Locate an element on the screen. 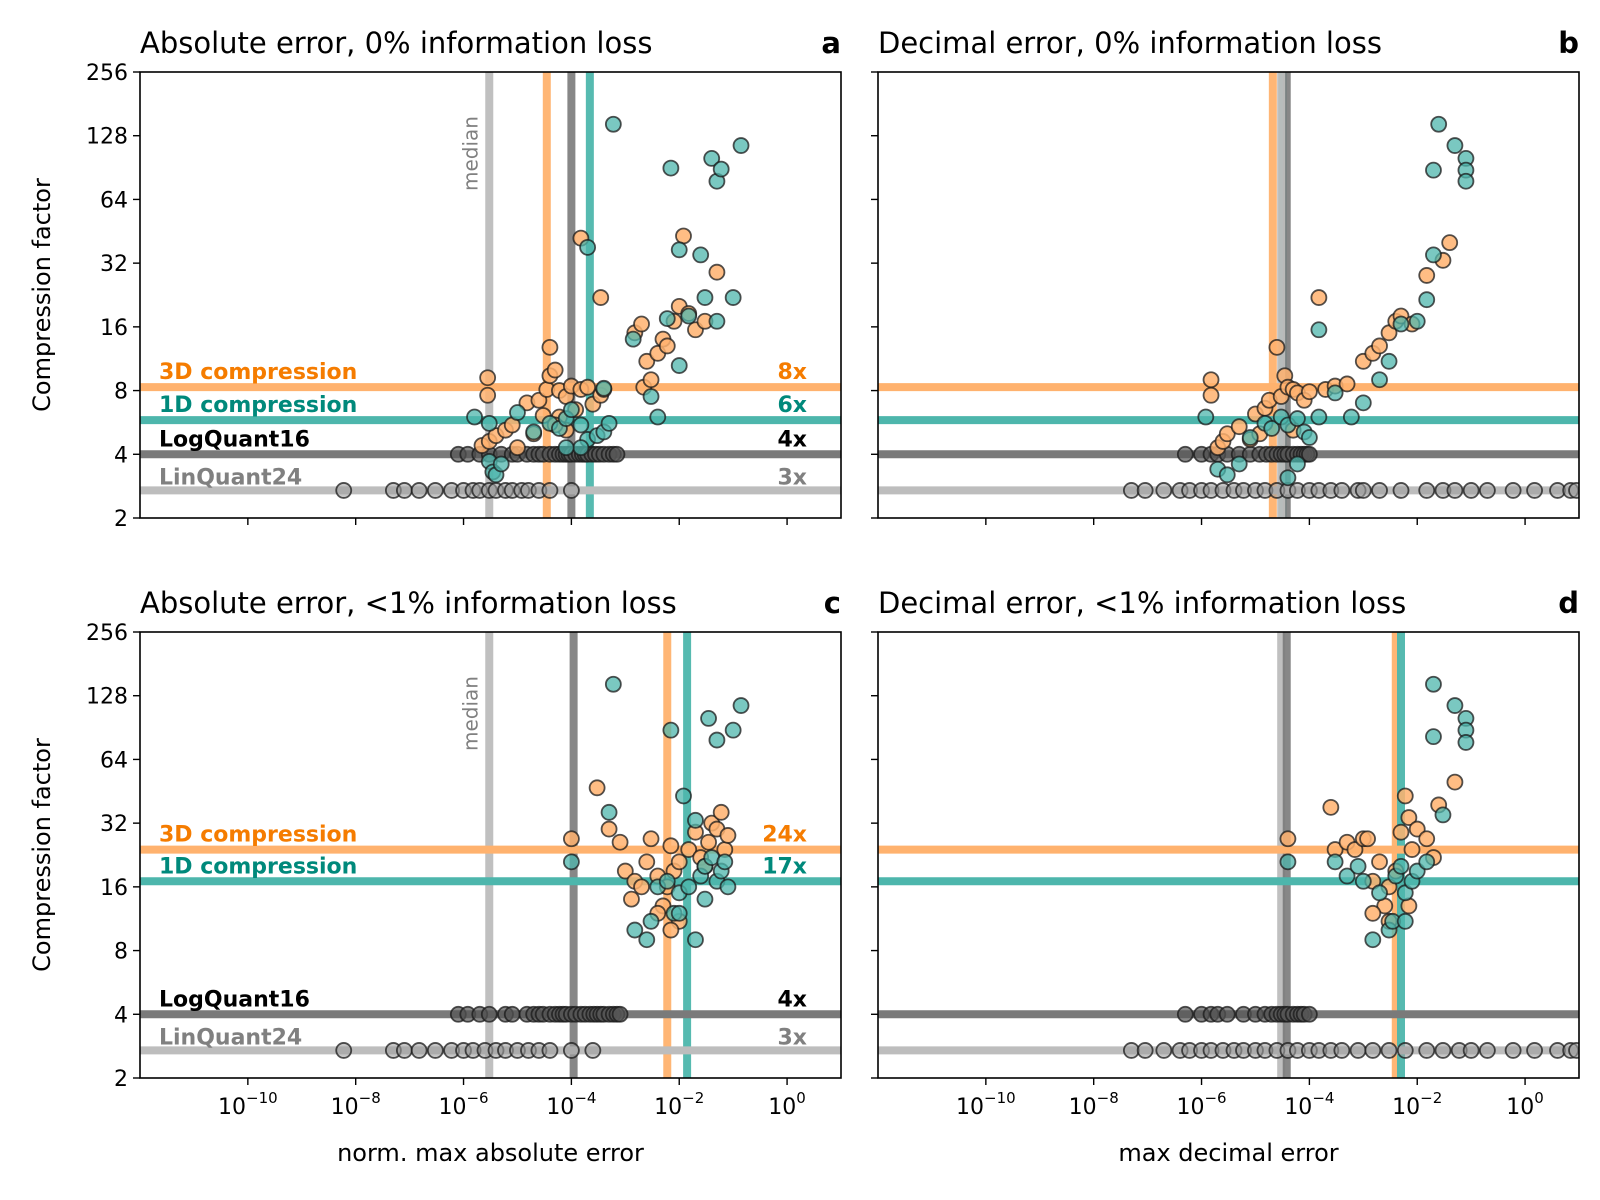 The image size is (1600, 1200). panel-letter: d is located at coordinates (1568, 603).